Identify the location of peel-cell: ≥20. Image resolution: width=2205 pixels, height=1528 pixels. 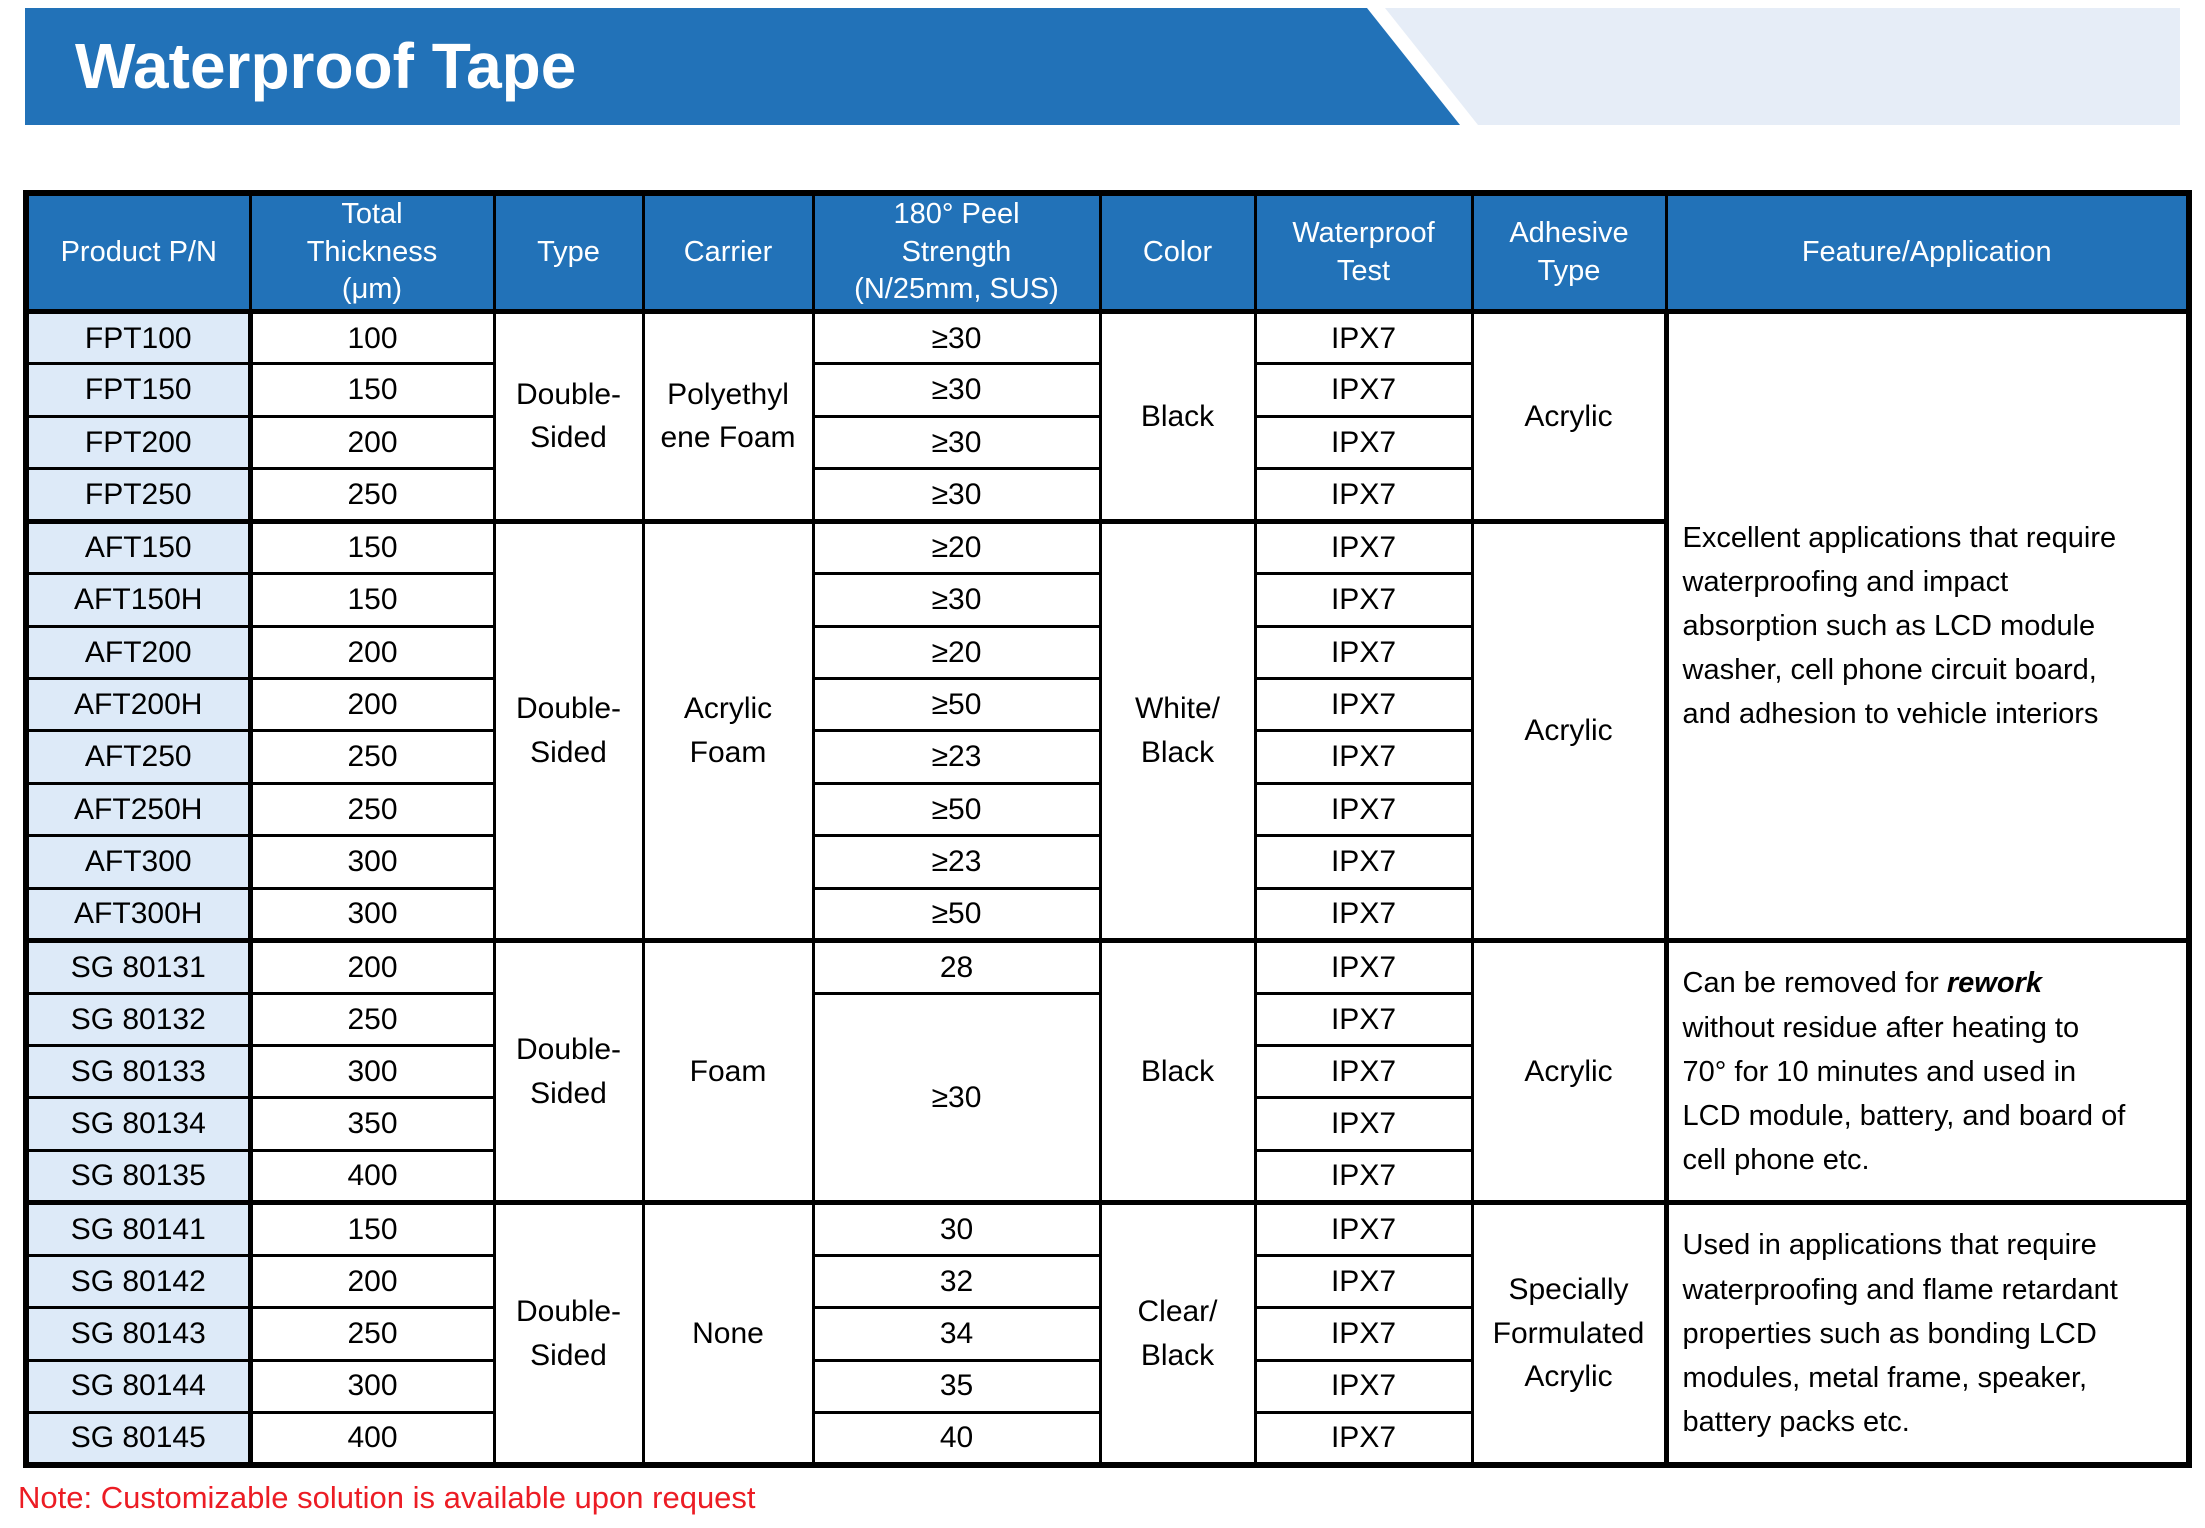
(956, 652).